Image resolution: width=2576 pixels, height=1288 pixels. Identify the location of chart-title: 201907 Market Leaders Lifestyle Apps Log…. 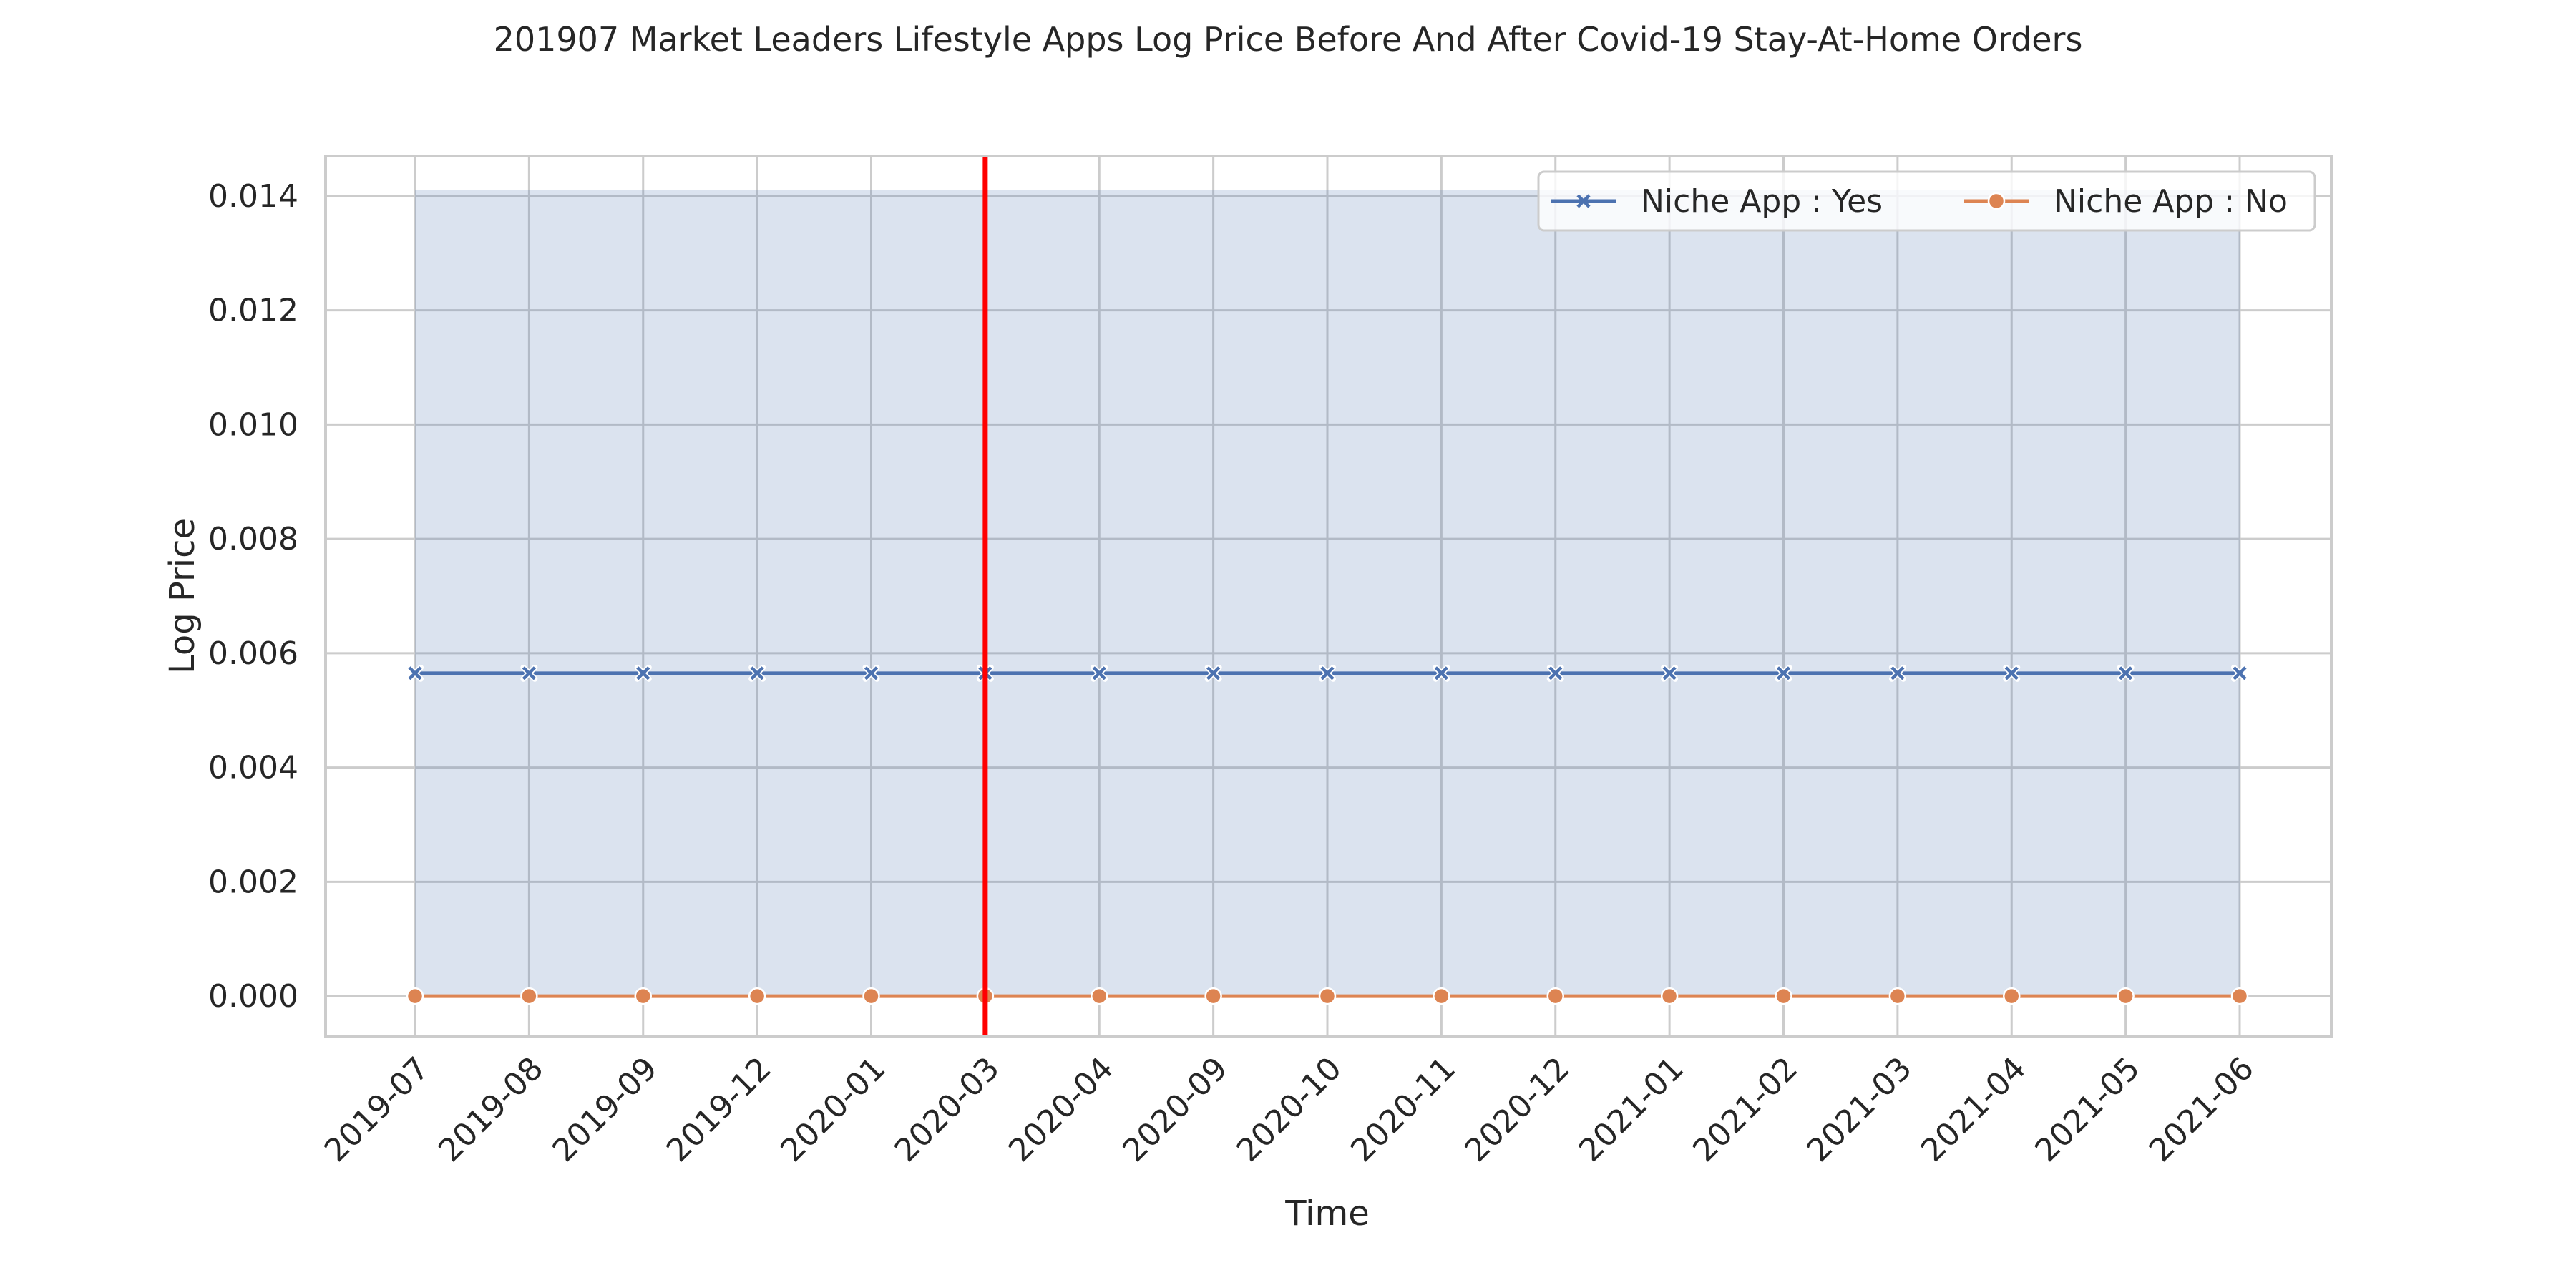
(1288, 39).